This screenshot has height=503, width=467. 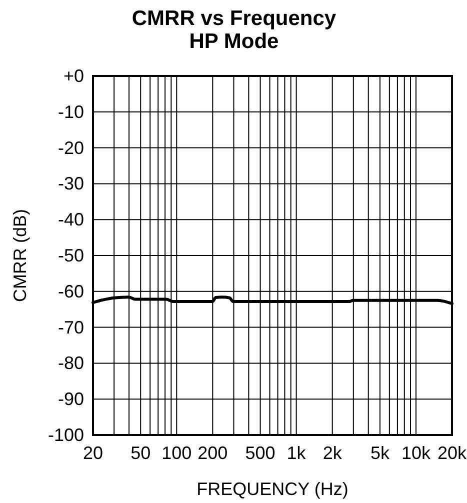 I want to click on x-tick-label: 200, so click(x=213, y=453).